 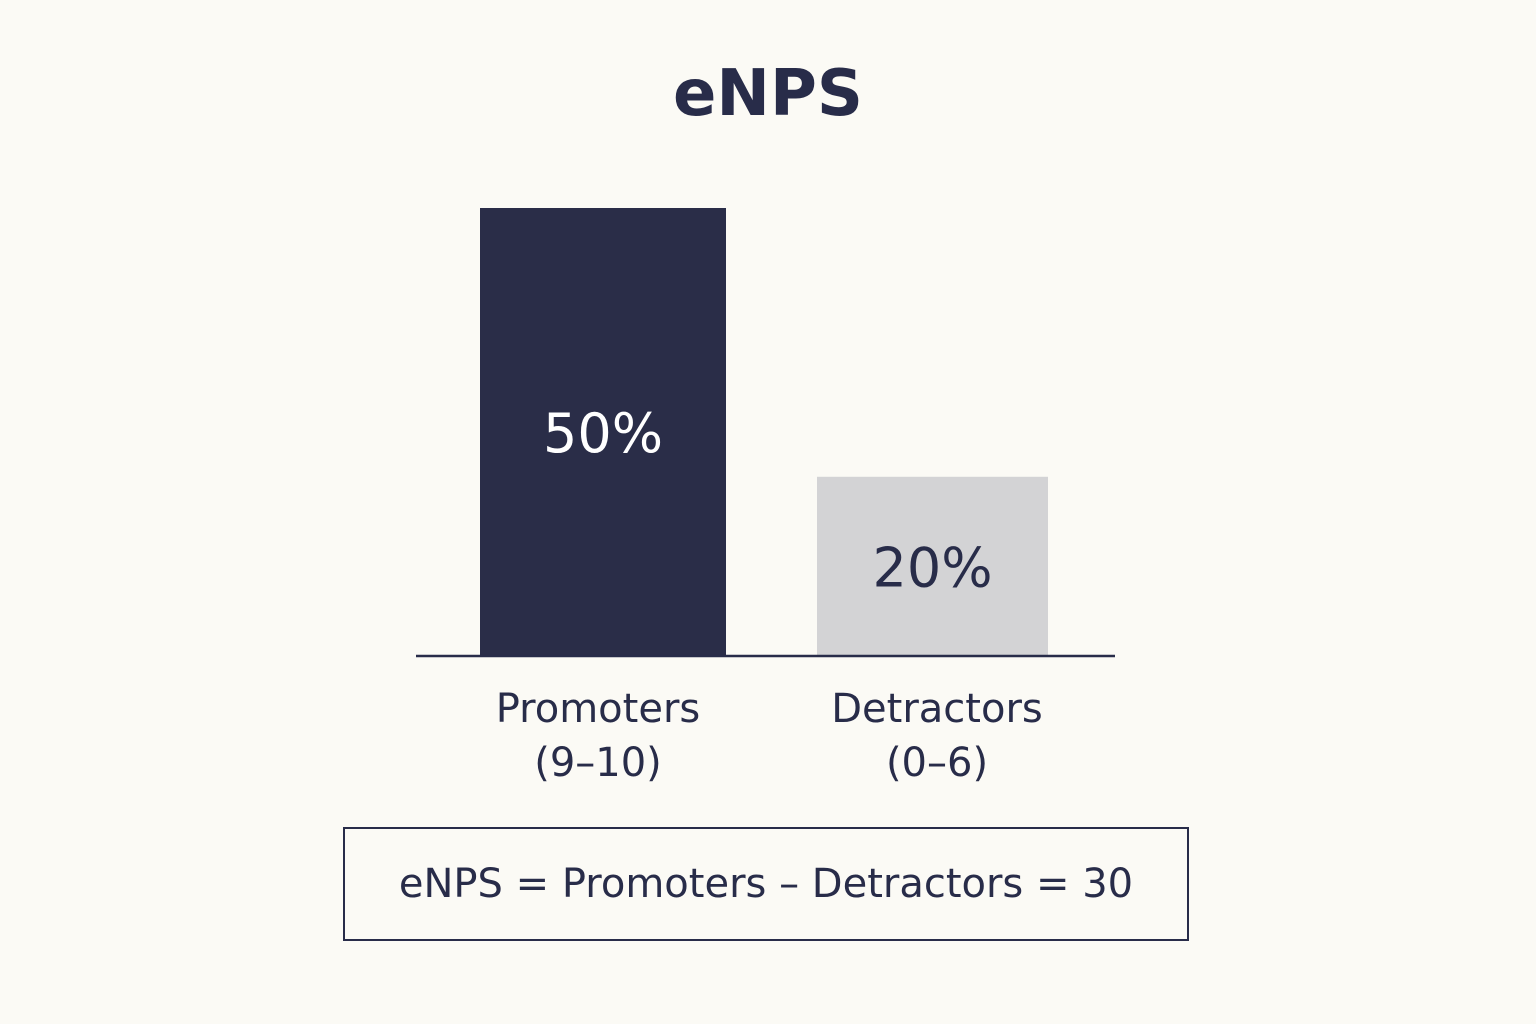 I want to click on bar-promoters, so click(x=603, y=432).